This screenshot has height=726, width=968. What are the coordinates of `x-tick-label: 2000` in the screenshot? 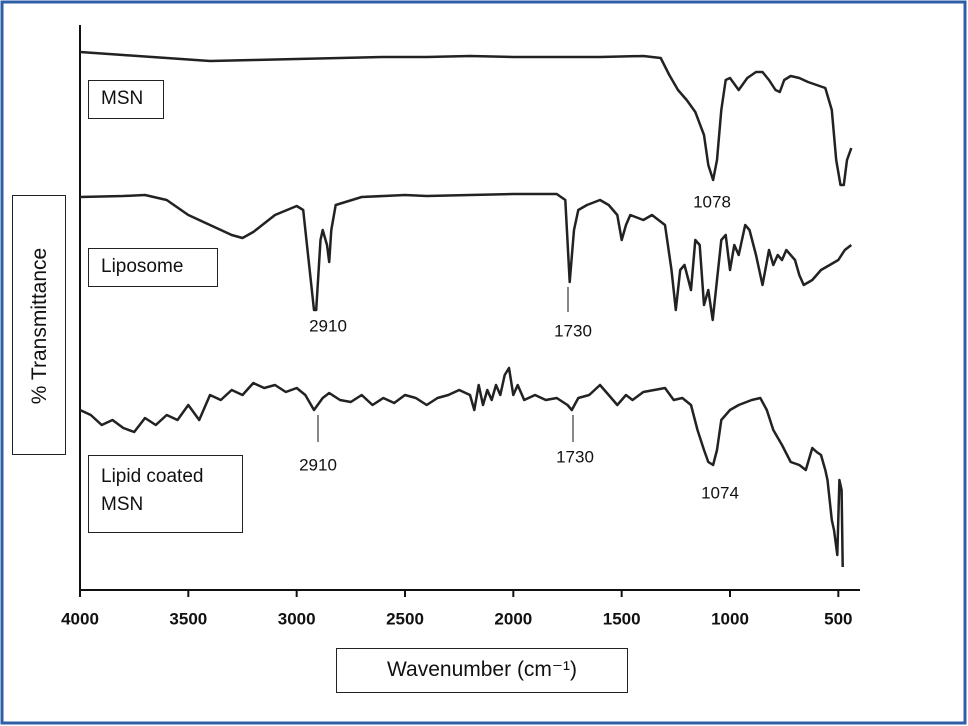 It's located at (513, 618).